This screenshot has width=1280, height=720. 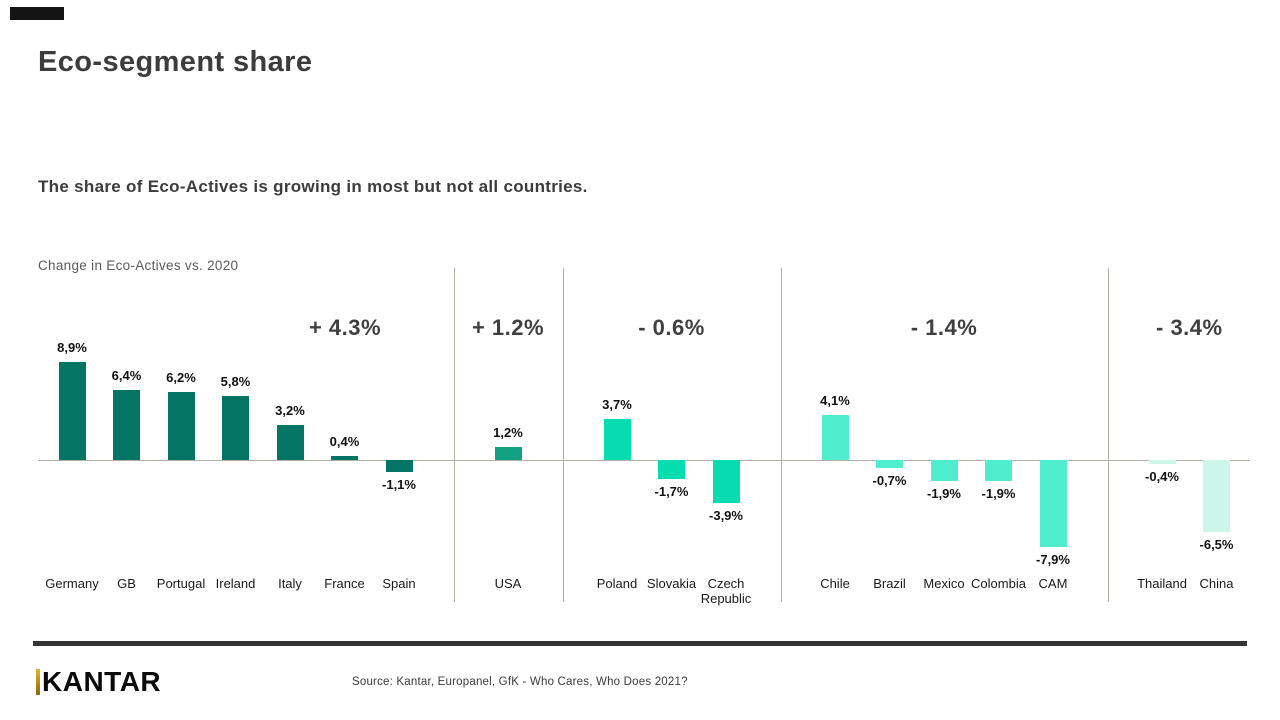 I want to click on bar-usa, so click(x=508, y=453).